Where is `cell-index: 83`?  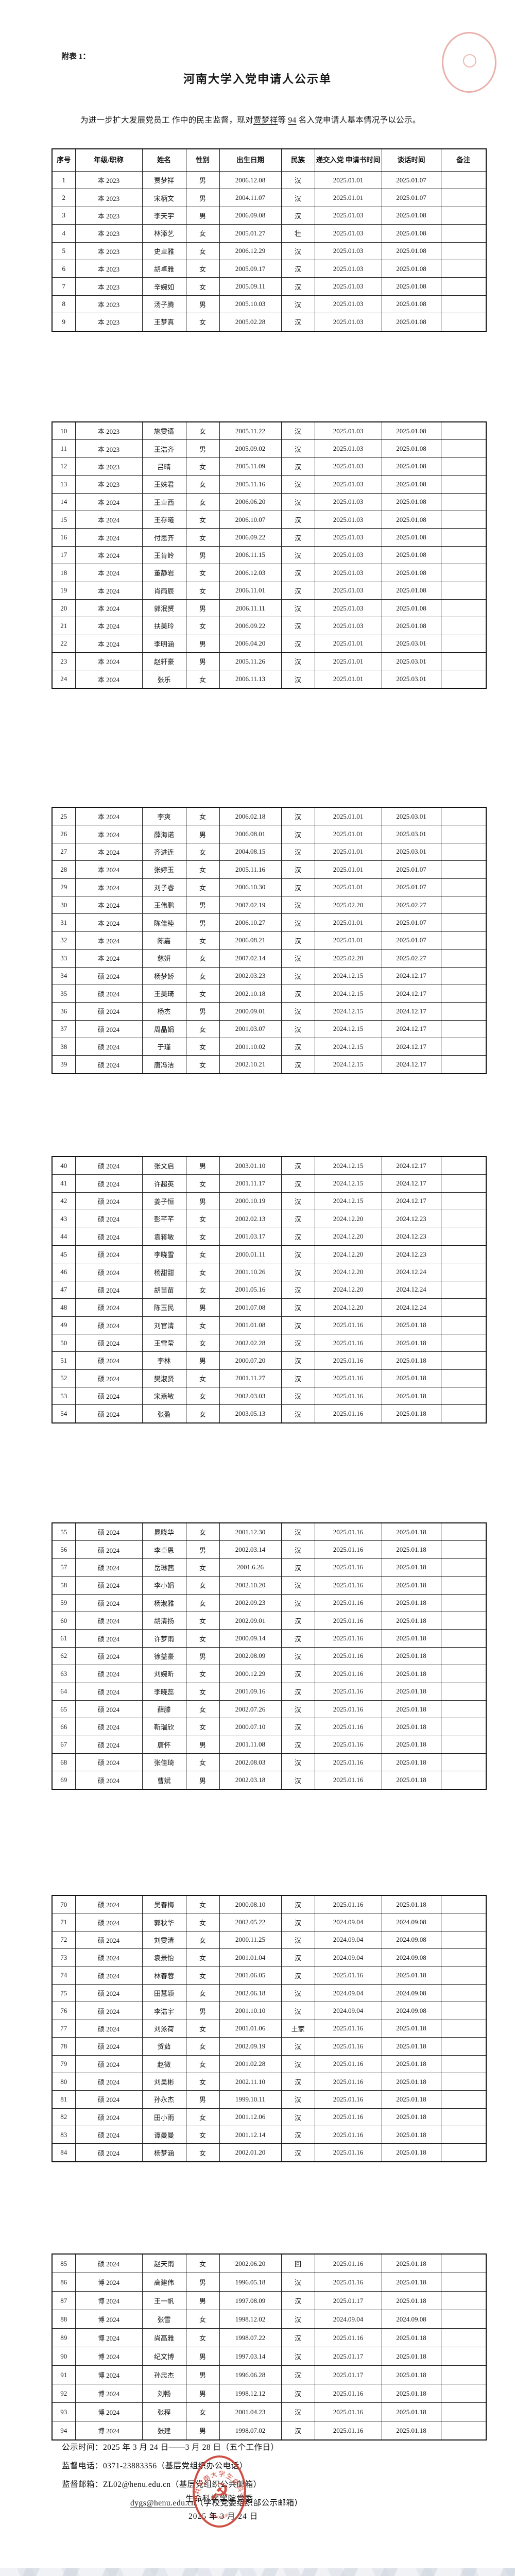
cell-index: 83 is located at coordinates (64, 2135).